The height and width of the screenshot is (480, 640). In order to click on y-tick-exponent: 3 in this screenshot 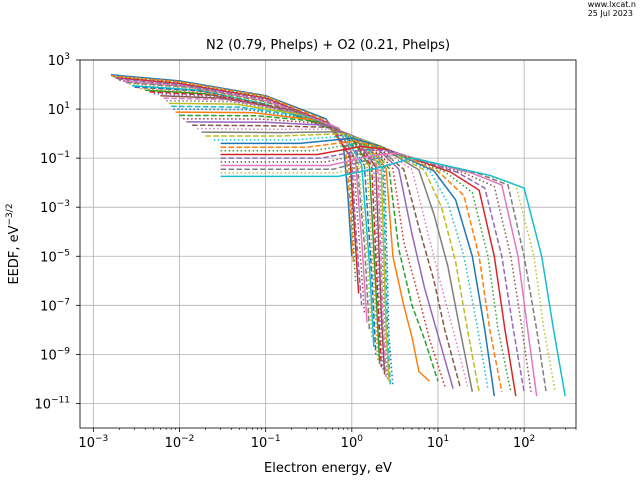, I will do `click(67, 57)`.